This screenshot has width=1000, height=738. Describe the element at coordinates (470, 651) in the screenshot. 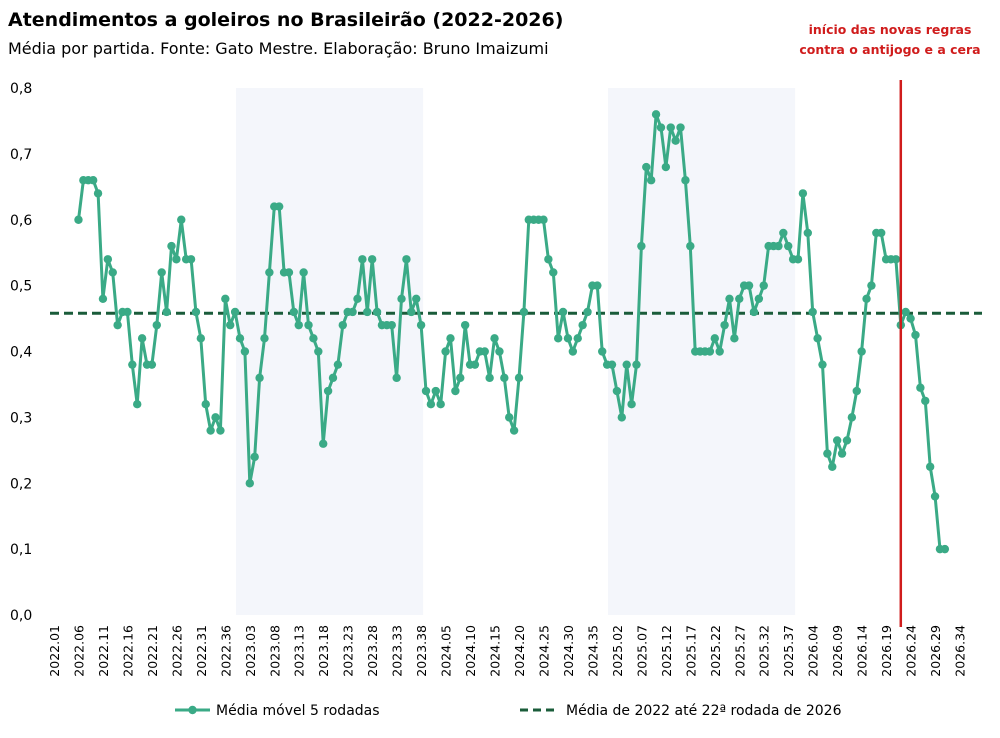

I see `x-tick-label: 2024.10` at that location.